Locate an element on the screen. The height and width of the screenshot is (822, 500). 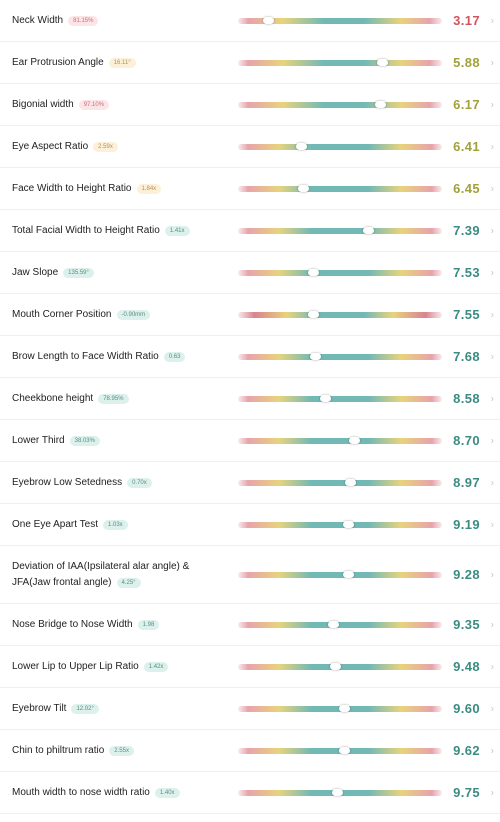
metric-value-badge: 16.11° is located at coordinates (122, 62).